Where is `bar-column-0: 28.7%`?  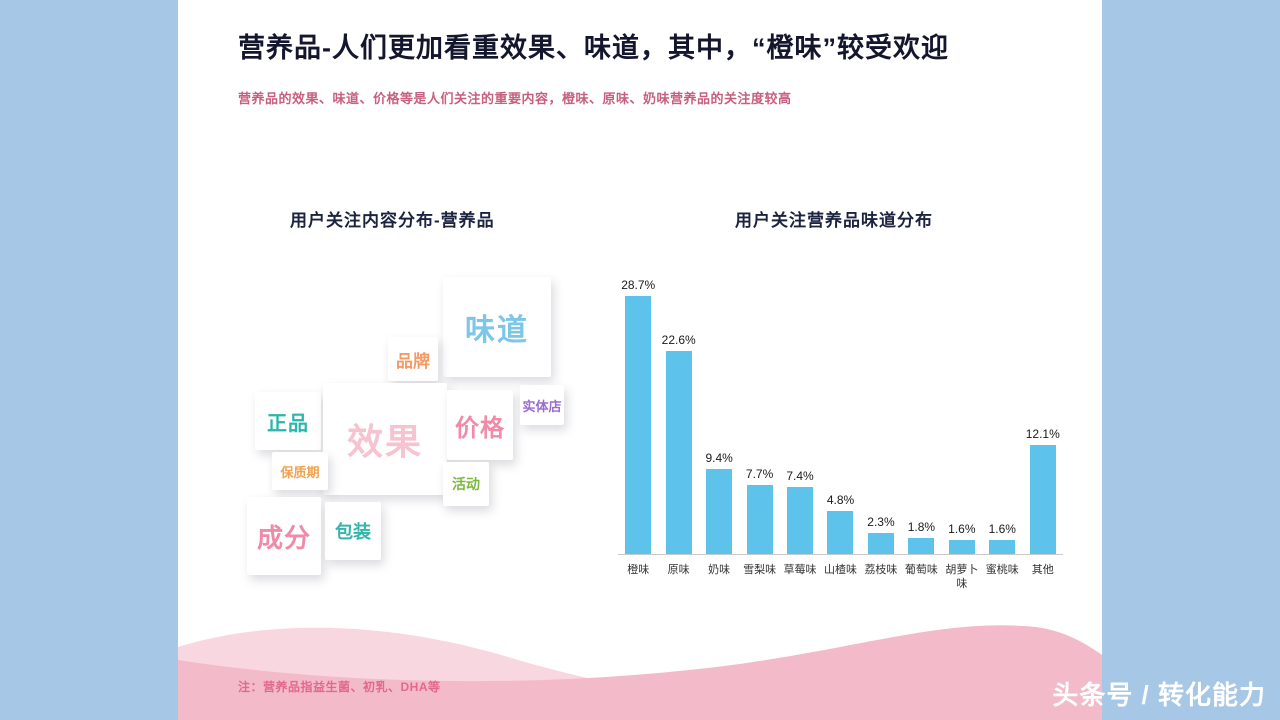
bar-column-0: 28.7% is located at coordinates (638, 416).